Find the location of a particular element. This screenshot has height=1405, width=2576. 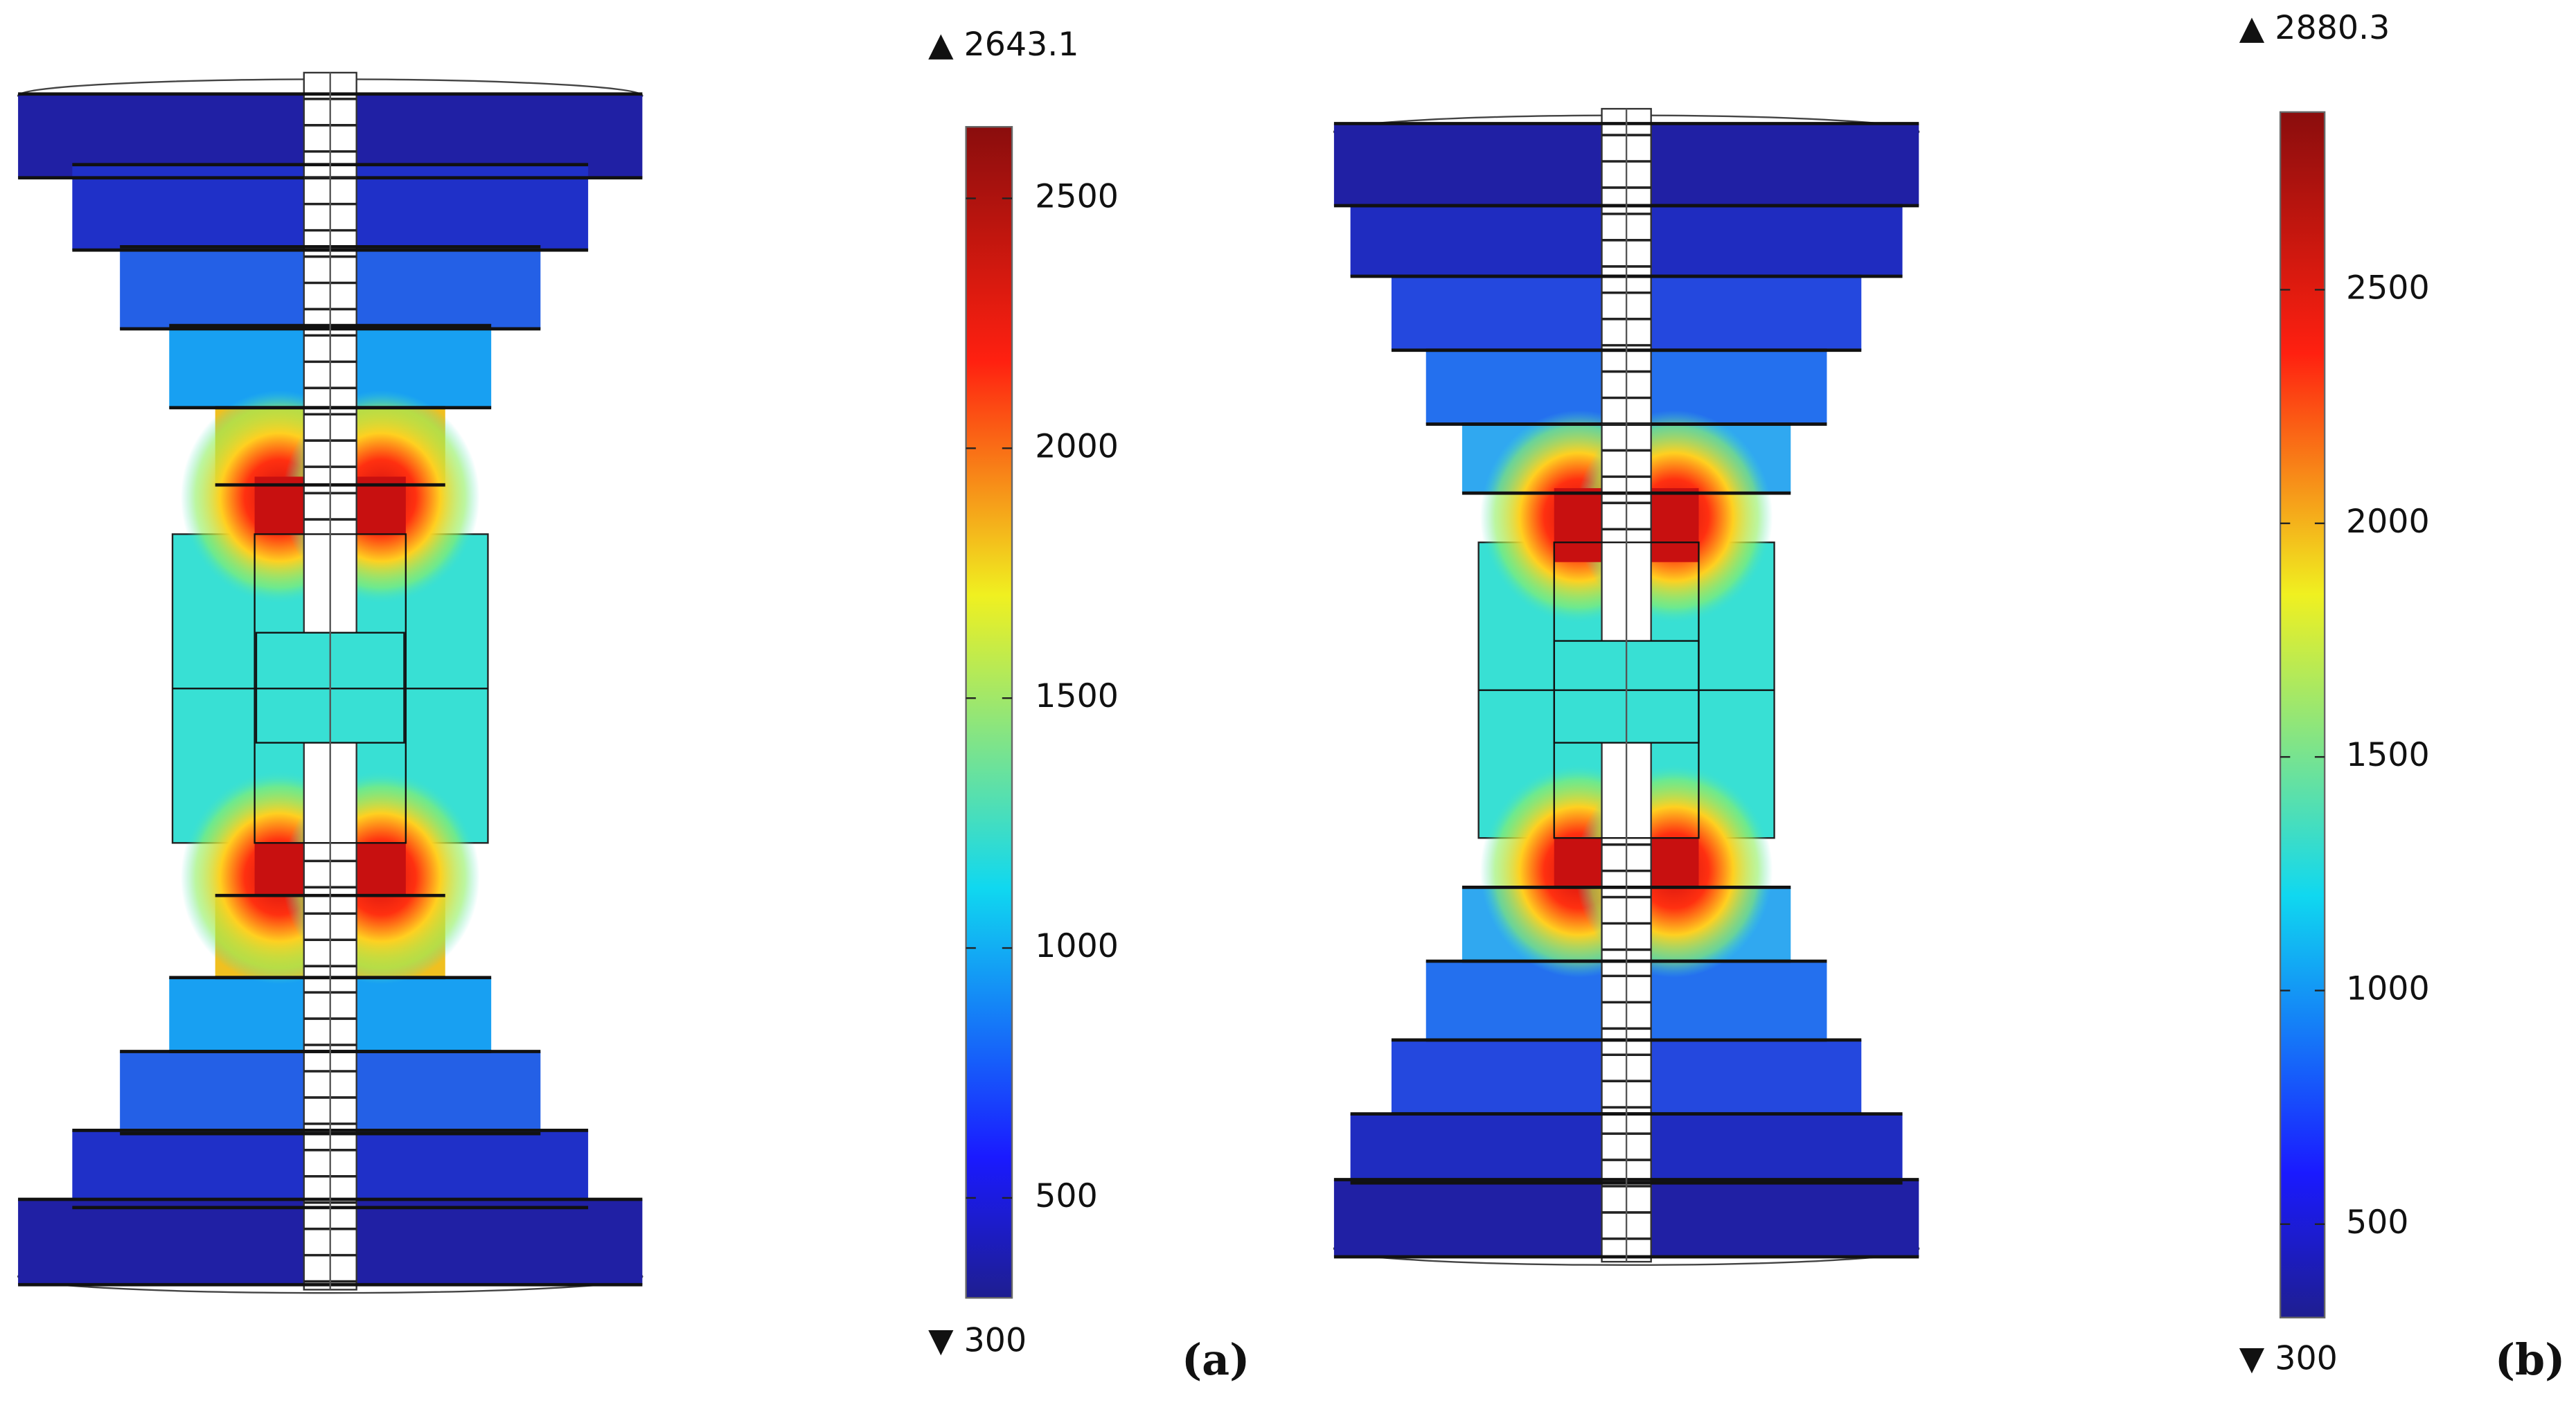

panel-label: (a) is located at coordinates (1216, 1359).